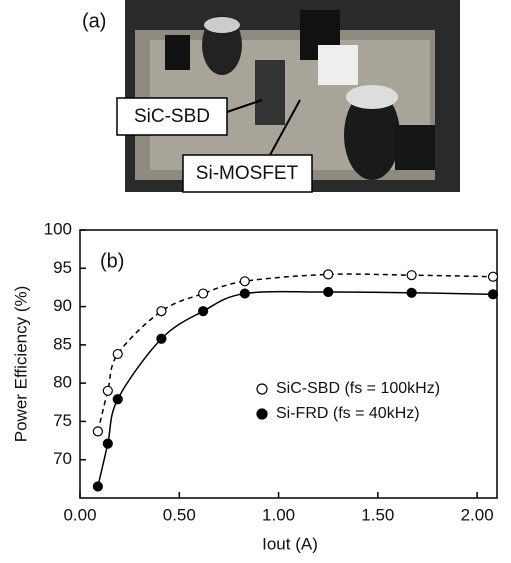 This screenshot has height=563, width=511. I want to click on x-tick-label: 0.50, so click(179, 514).